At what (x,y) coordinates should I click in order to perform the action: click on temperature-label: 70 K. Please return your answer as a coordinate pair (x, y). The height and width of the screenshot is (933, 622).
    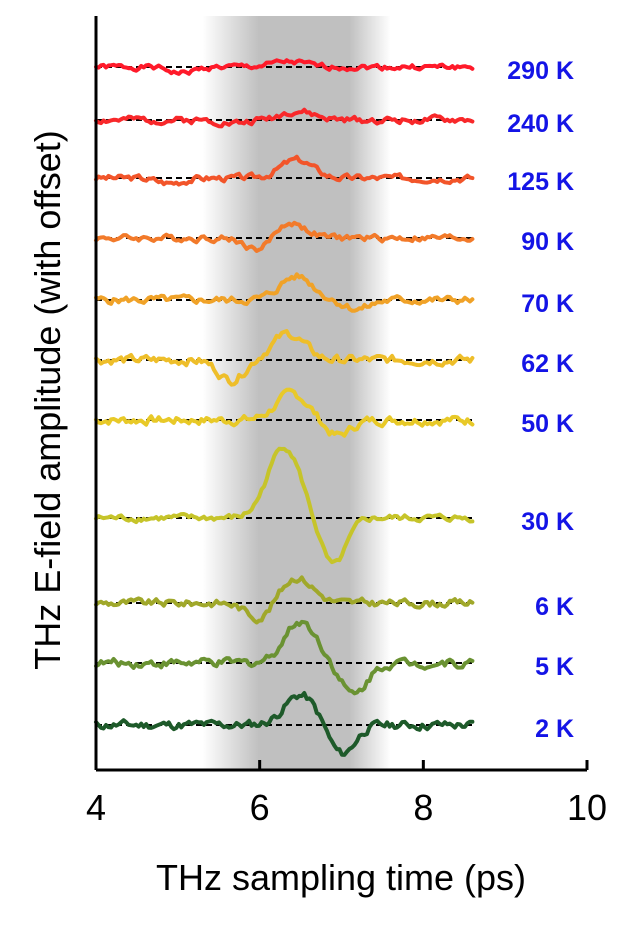
    Looking at the image, I should click on (547, 304).